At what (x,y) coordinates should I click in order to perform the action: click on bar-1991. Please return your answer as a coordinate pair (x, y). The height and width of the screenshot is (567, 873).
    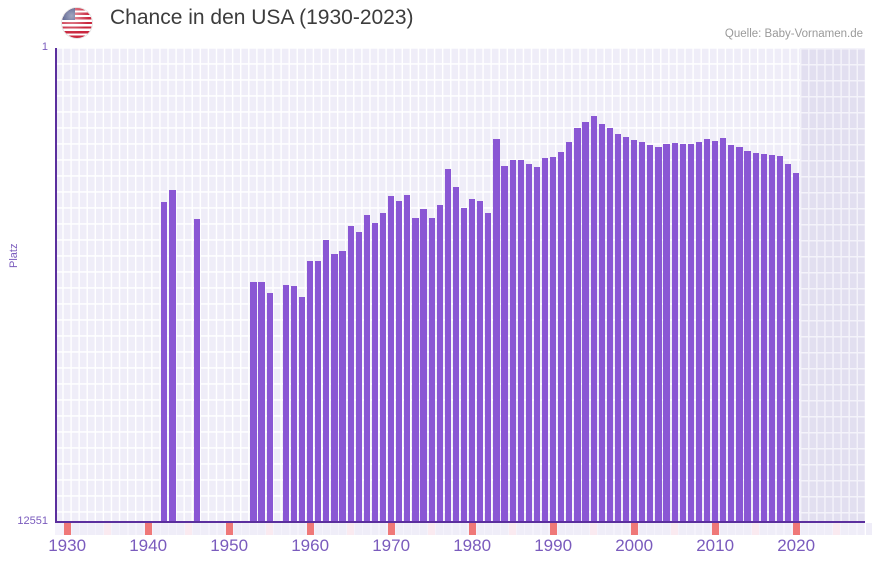
    Looking at the image, I should click on (561, 336).